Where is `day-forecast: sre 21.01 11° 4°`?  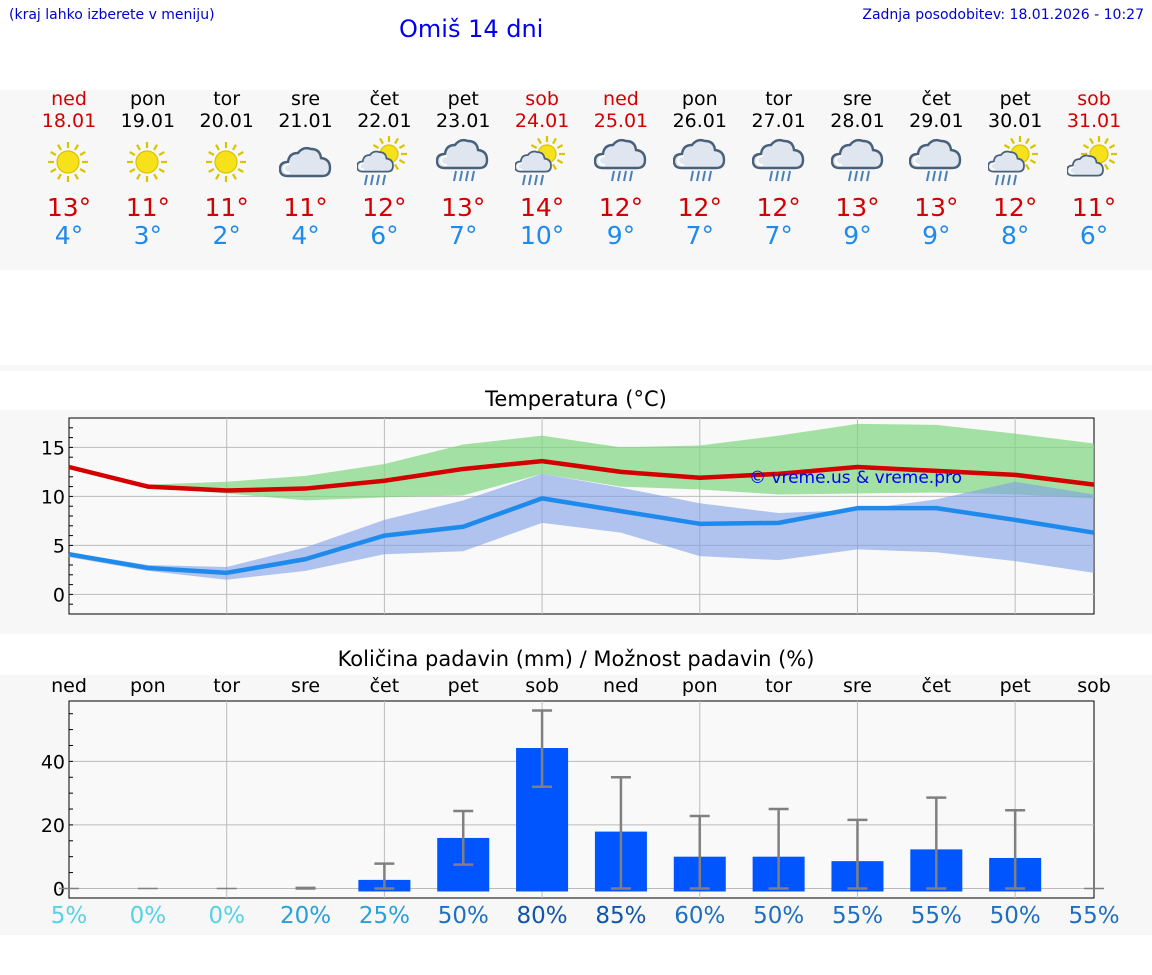 day-forecast: sre 21.01 11° 4° is located at coordinates (306, 169).